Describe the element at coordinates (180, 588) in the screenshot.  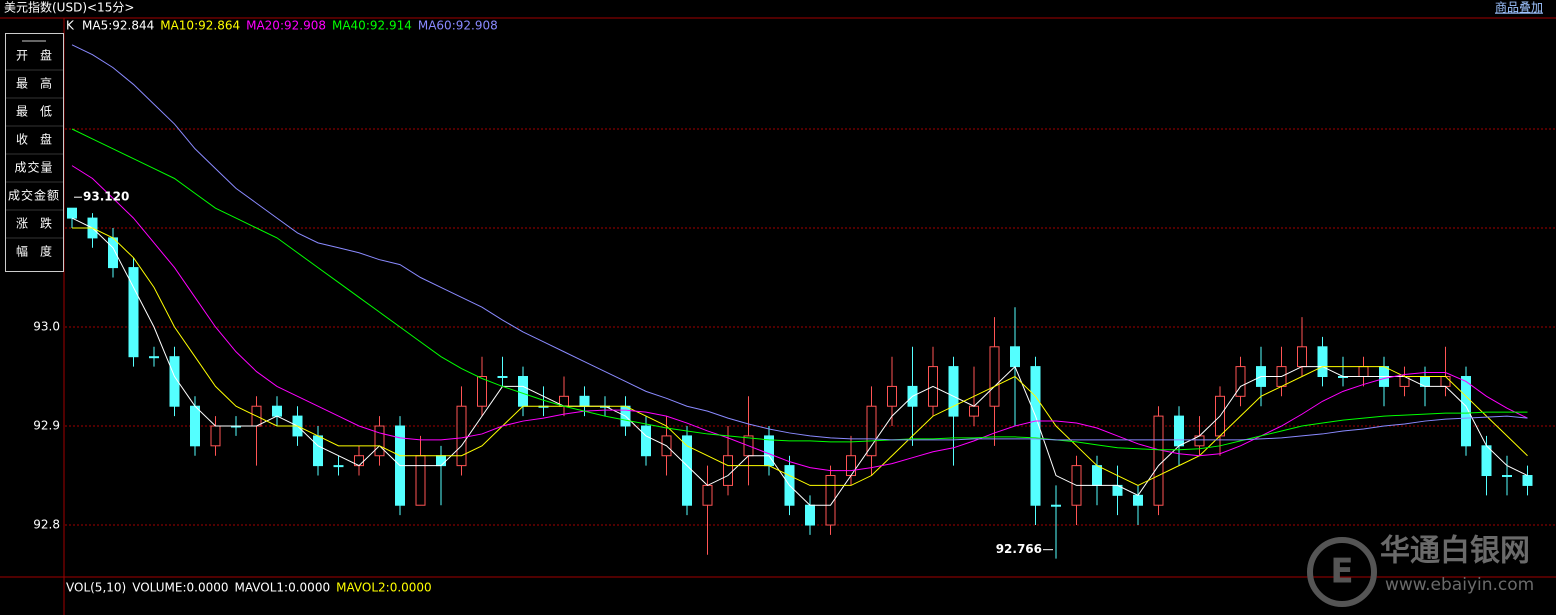
I see `volume-label: VOLUME:0.0000` at that location.